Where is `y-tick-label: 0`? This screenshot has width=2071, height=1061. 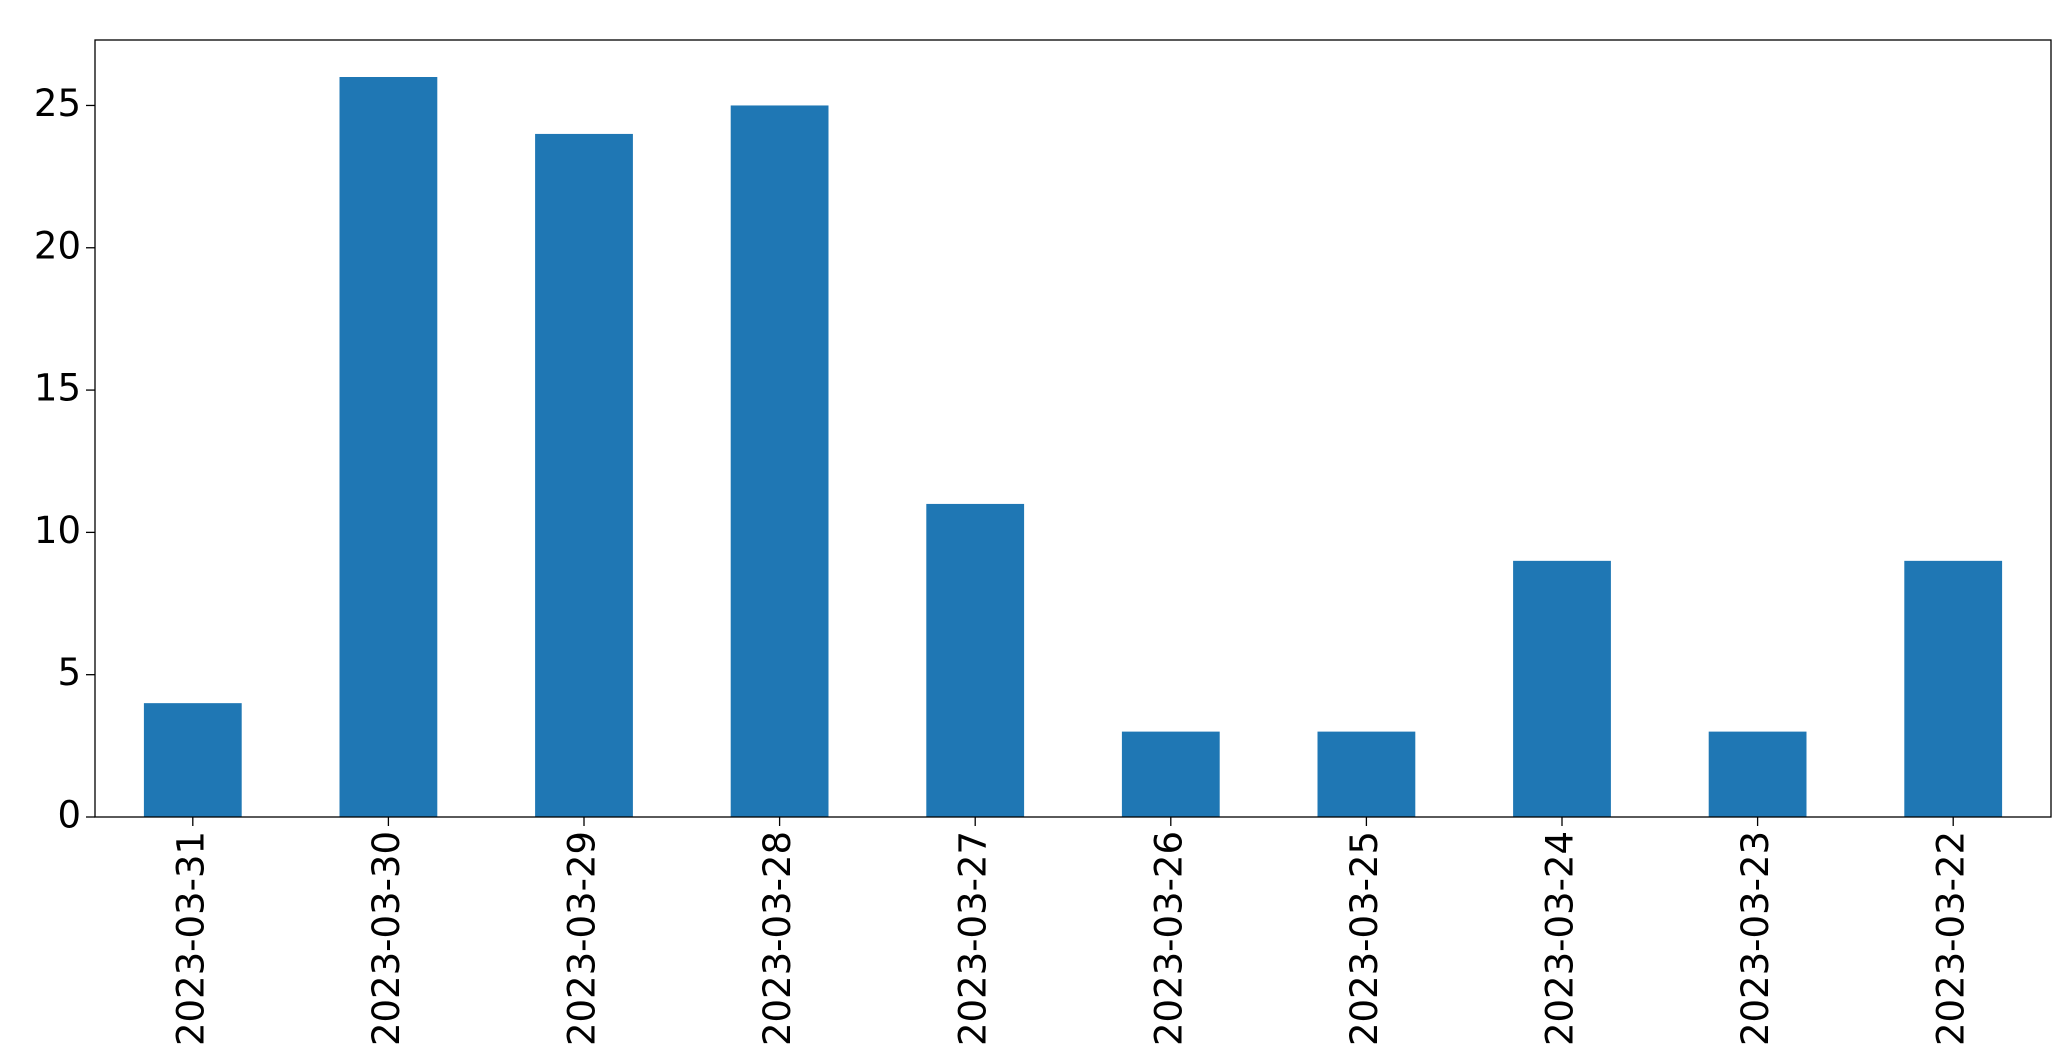
y-tick-label: 0 is located at coordinates (69, 815).